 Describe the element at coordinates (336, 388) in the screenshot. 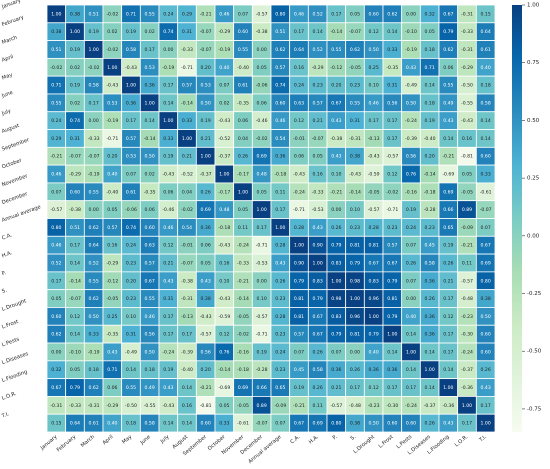

I see `cell-label: 0.21` at that location.